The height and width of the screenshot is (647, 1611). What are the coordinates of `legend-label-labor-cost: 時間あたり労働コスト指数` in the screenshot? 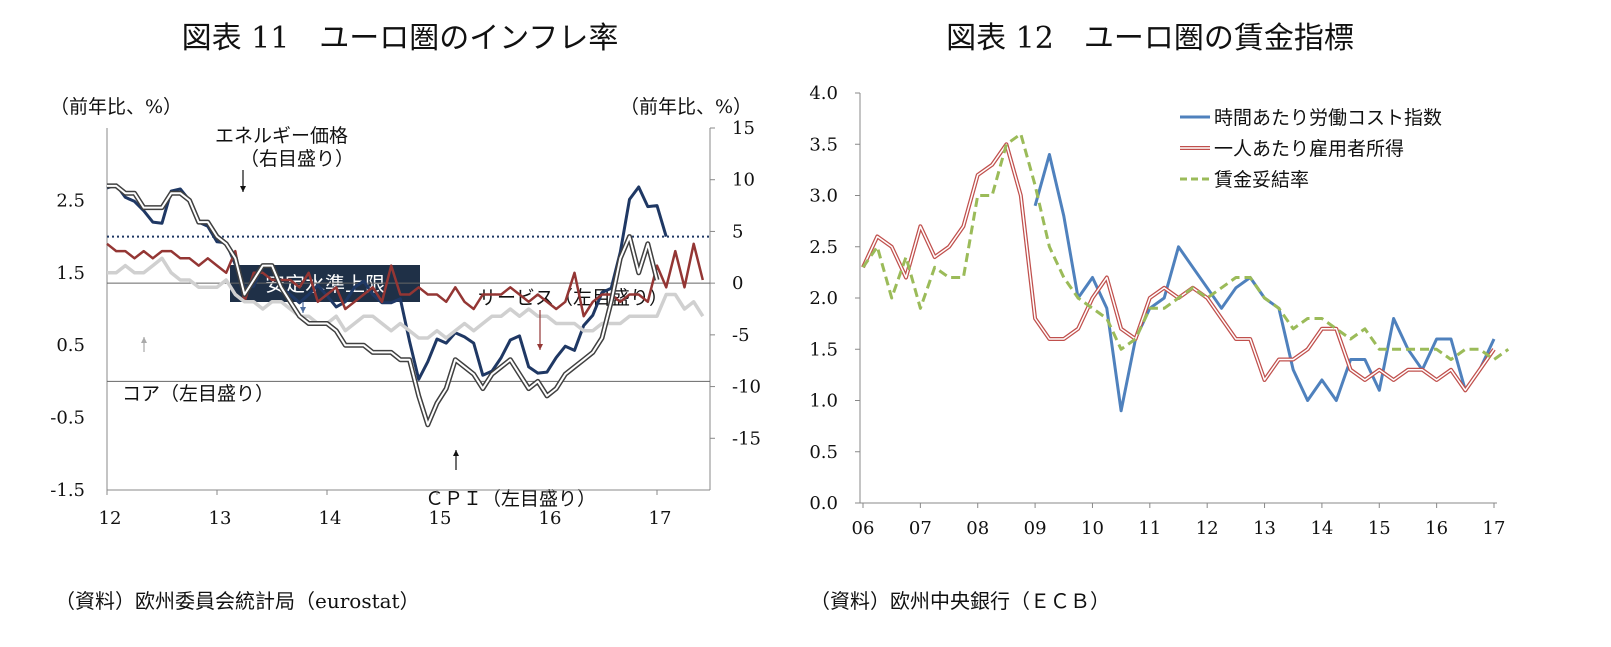 It's located at (1328, 118).